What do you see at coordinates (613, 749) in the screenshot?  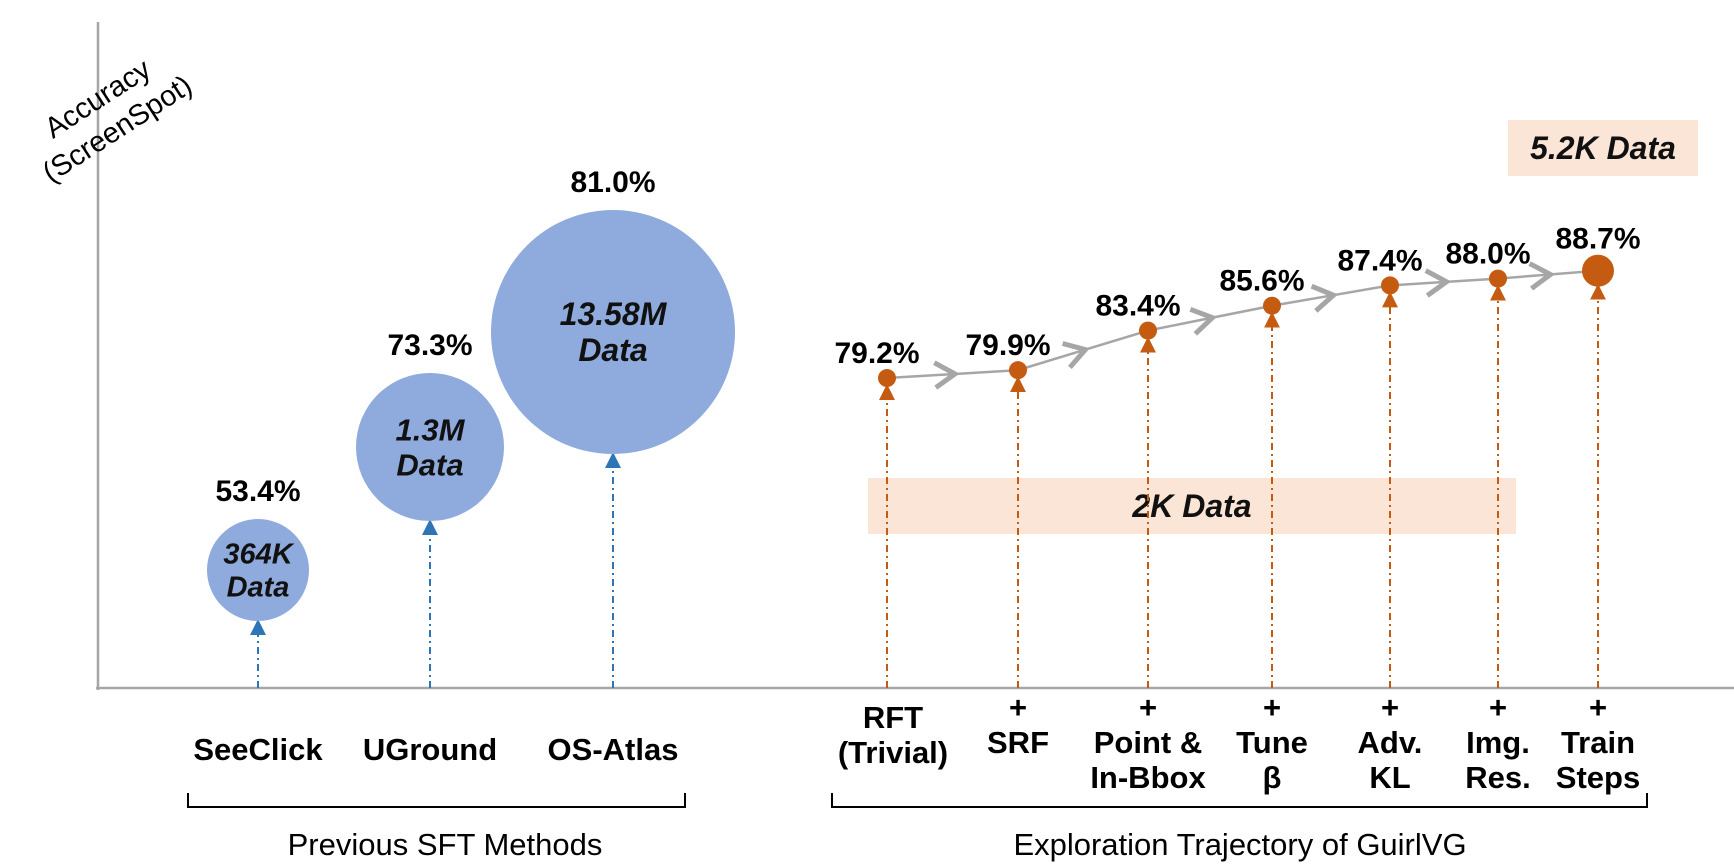 I see `sft-method-label: OS-Atlas` at bounding box center [613, 749].